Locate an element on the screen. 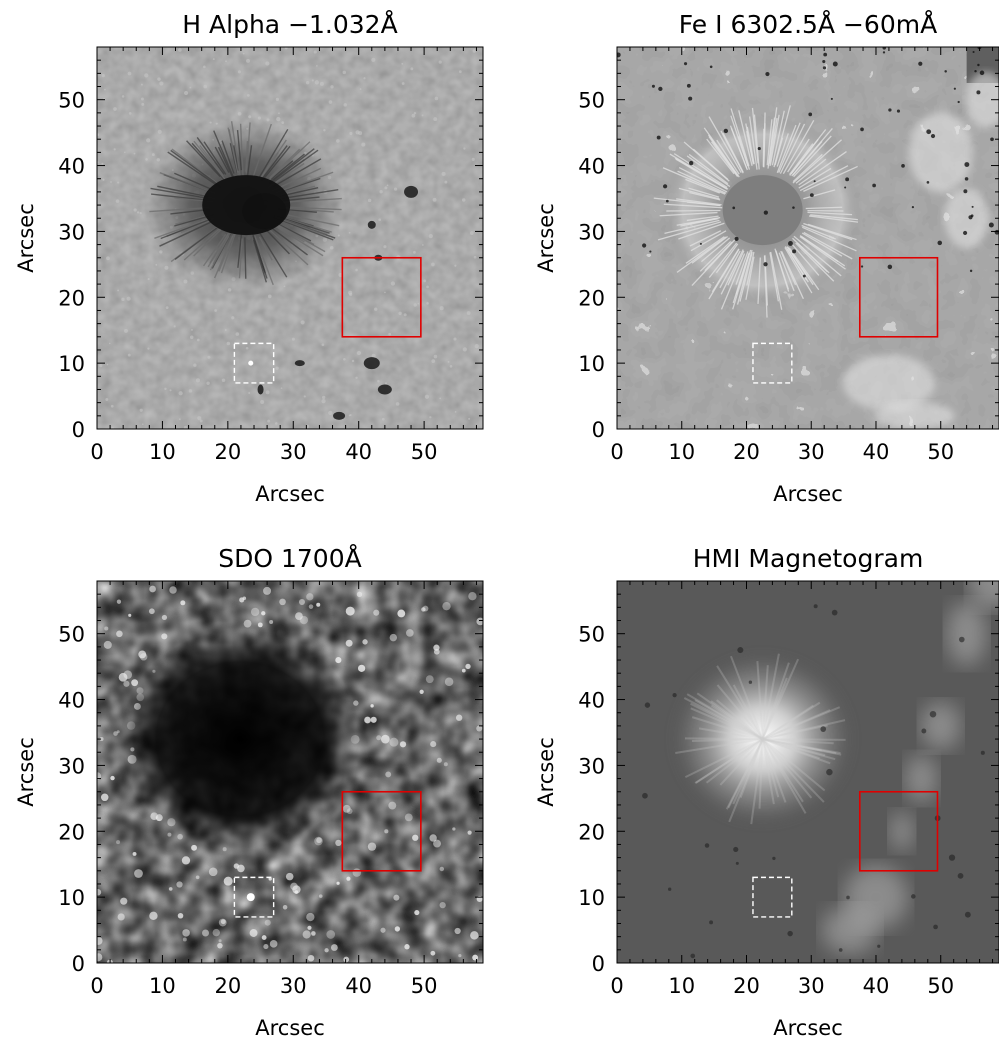  image-fe-i is located at coordinates (808, 238).